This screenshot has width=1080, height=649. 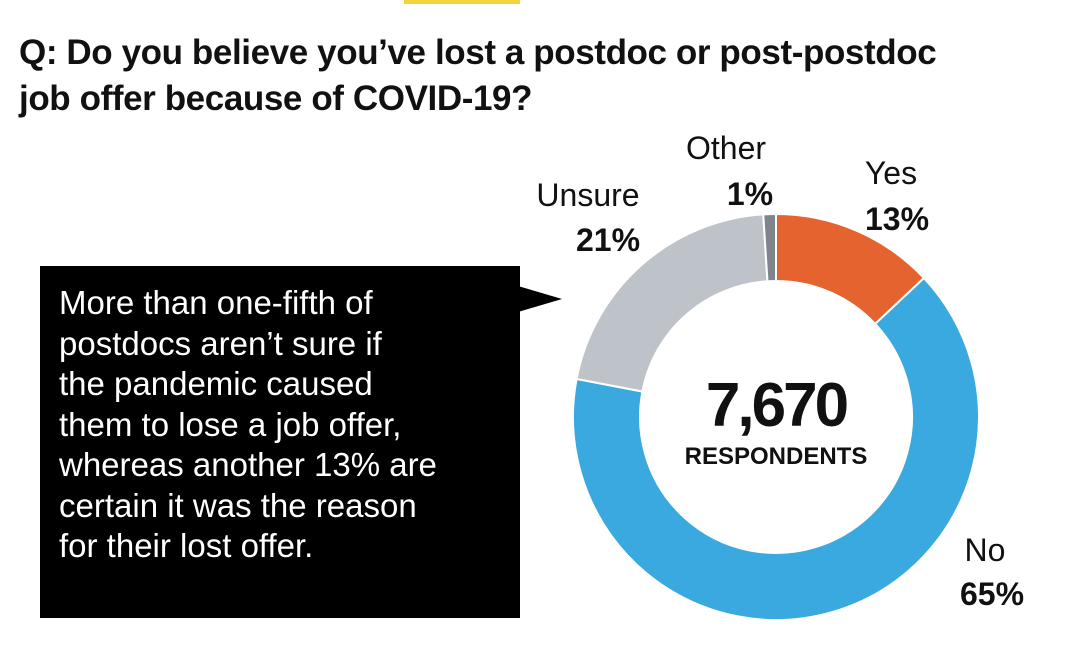 I want to click on slice-value-no: 65%, so click(x=992, y=594).